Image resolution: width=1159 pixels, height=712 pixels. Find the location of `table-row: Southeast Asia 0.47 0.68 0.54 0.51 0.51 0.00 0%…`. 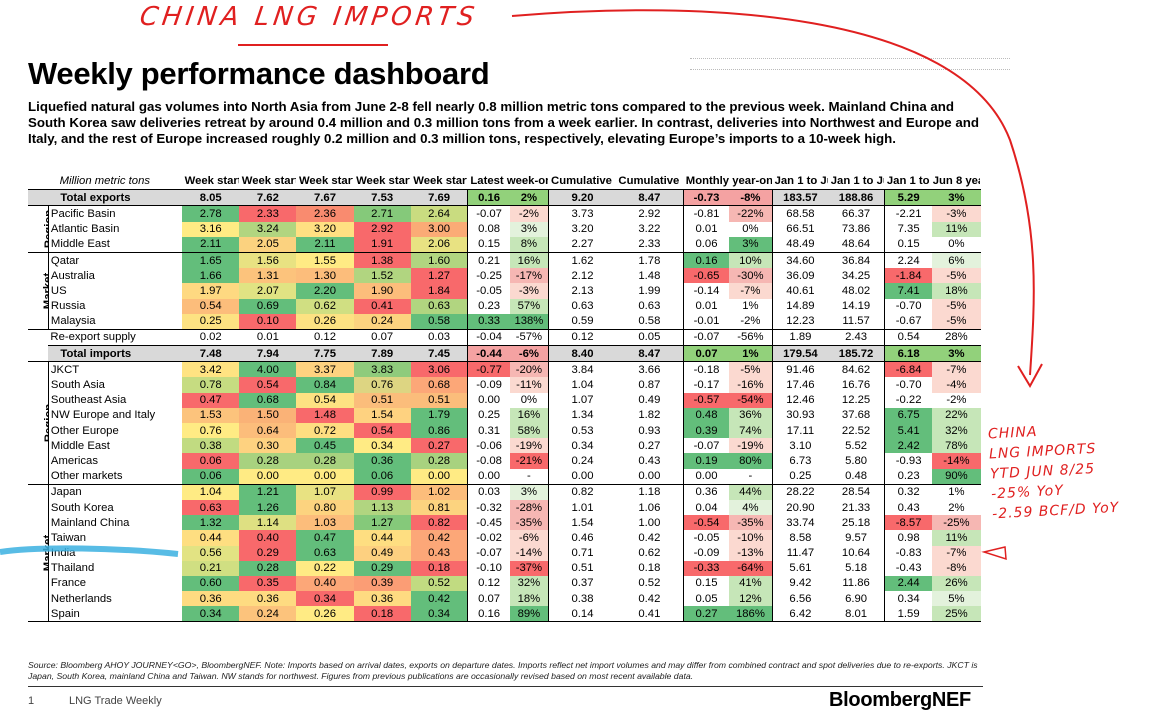

table-row: Southeast Asia 0.47 0.68 0.54 0.51 0.51 0.00 0%… is located at coordinates (504, 400).